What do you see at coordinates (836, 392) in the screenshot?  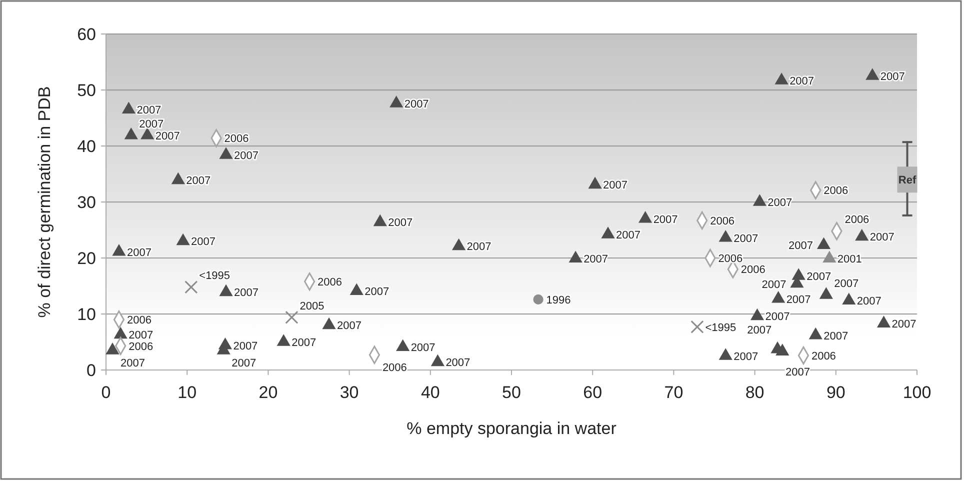 I see `x-tick-label: 90` at bounding box center [836, 392].